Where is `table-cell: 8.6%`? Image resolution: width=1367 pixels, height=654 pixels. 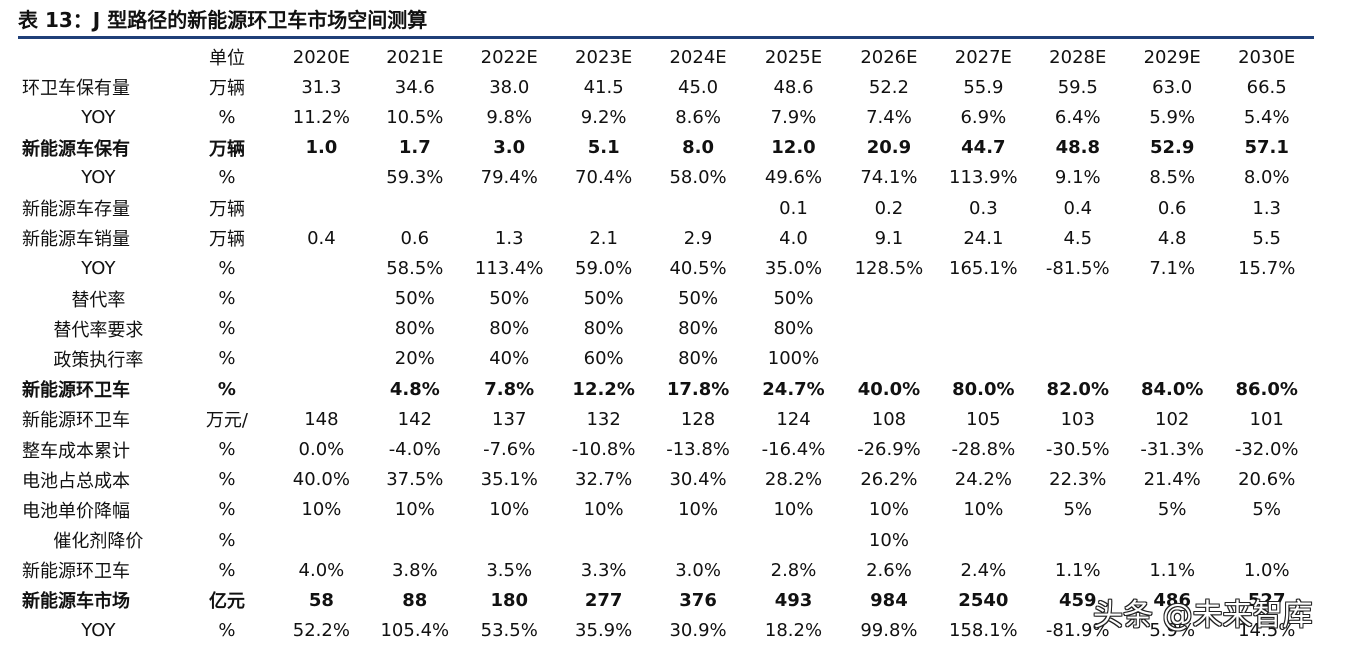 table-cell: 8.6% is located at coordinates (698, 117).